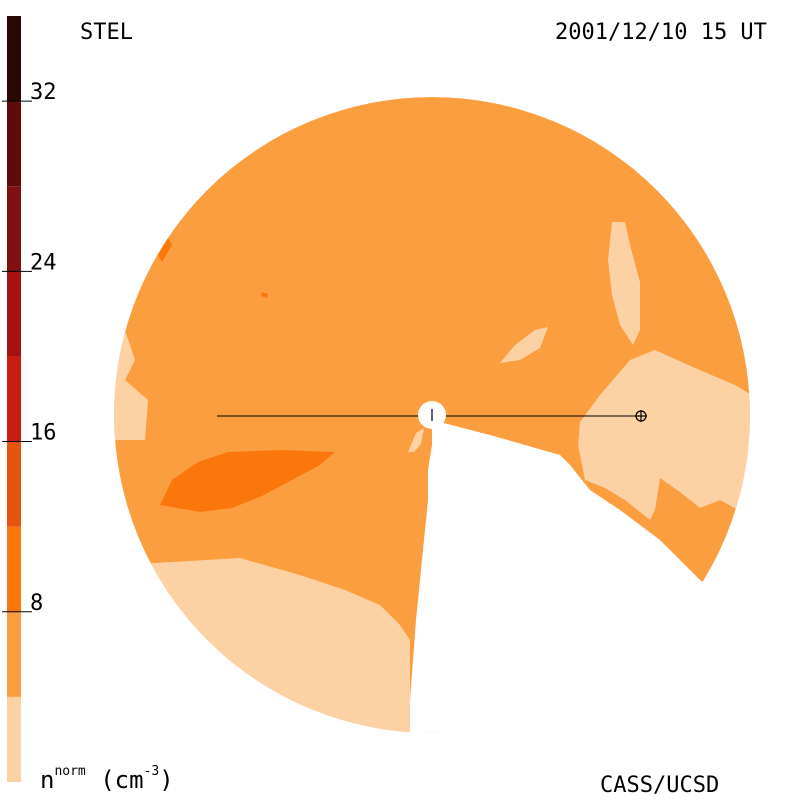 The width and height of the screenshot is (800, 800). What do you see at coordinates (43, 433) in the screenshot?
I see `colorbar-tick-label: 16` at bounding box center [43, 433].